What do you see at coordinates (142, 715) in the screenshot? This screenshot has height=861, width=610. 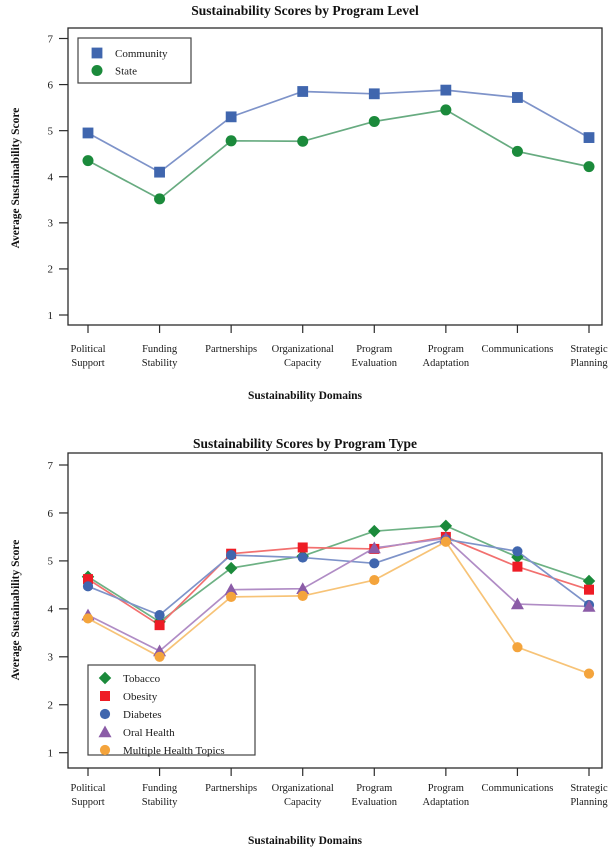 I see `legend-label: Diabetes` at bounding box center [142, 715].